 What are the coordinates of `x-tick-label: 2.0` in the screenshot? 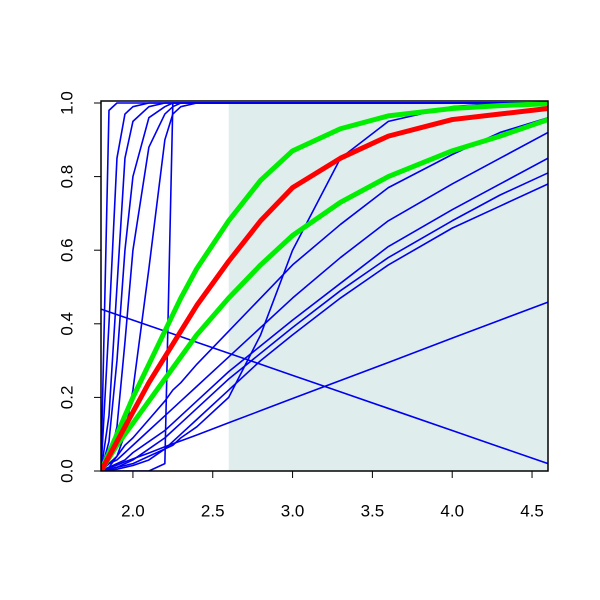 It's located at (133, 510).